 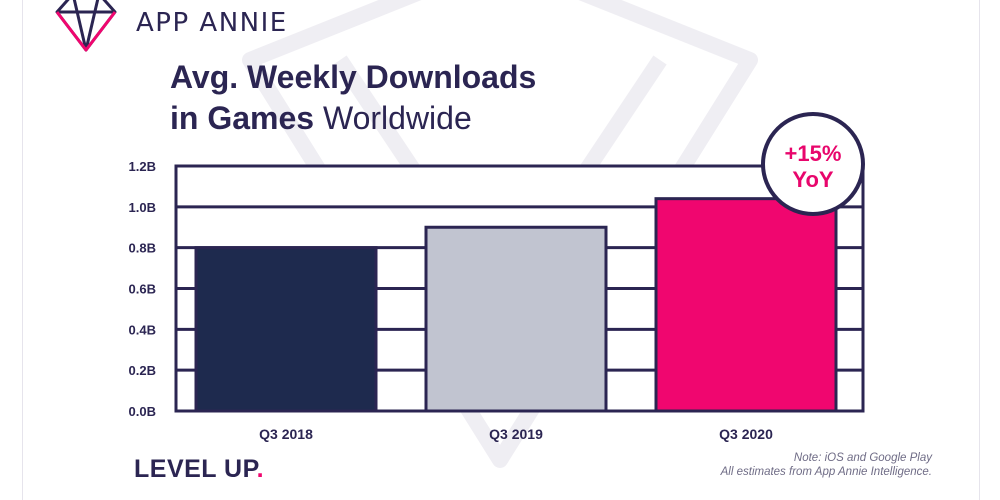 I want to click on y-tick-label: 0.0B, so click(x=142, y=411).